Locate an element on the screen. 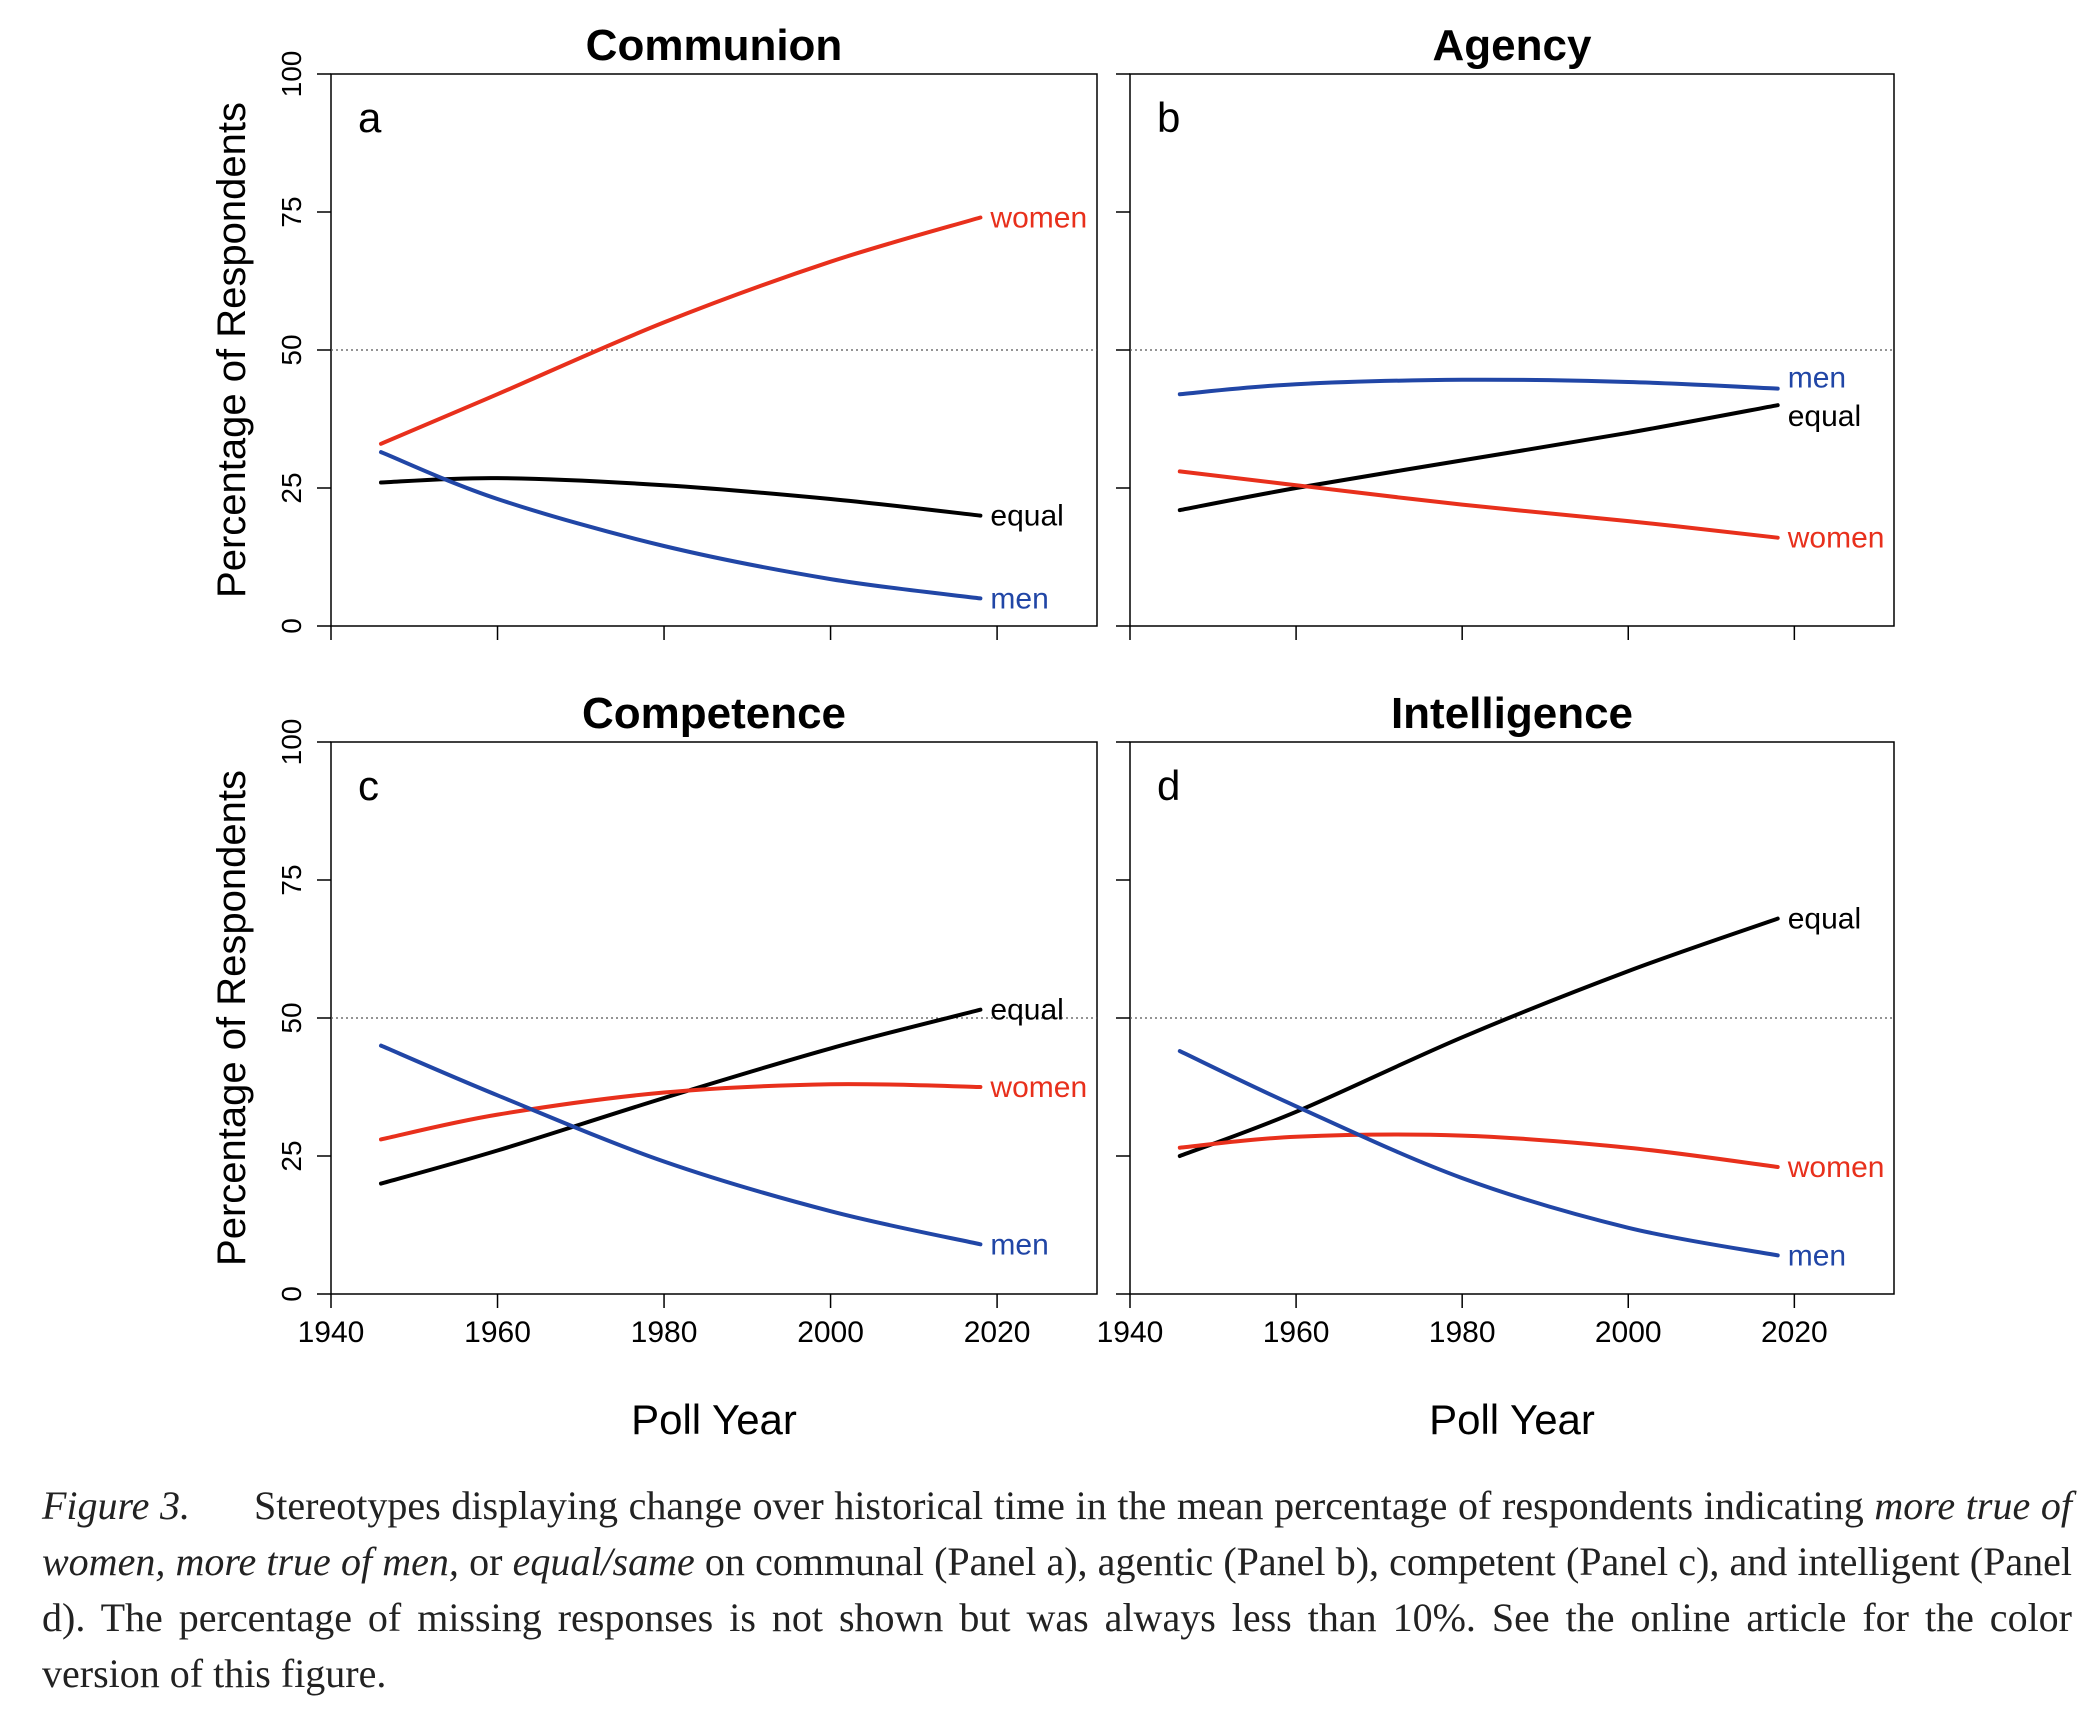 This screenshot has height=1714, width=2096. panel-label: a is located at coordinates (370, 117).